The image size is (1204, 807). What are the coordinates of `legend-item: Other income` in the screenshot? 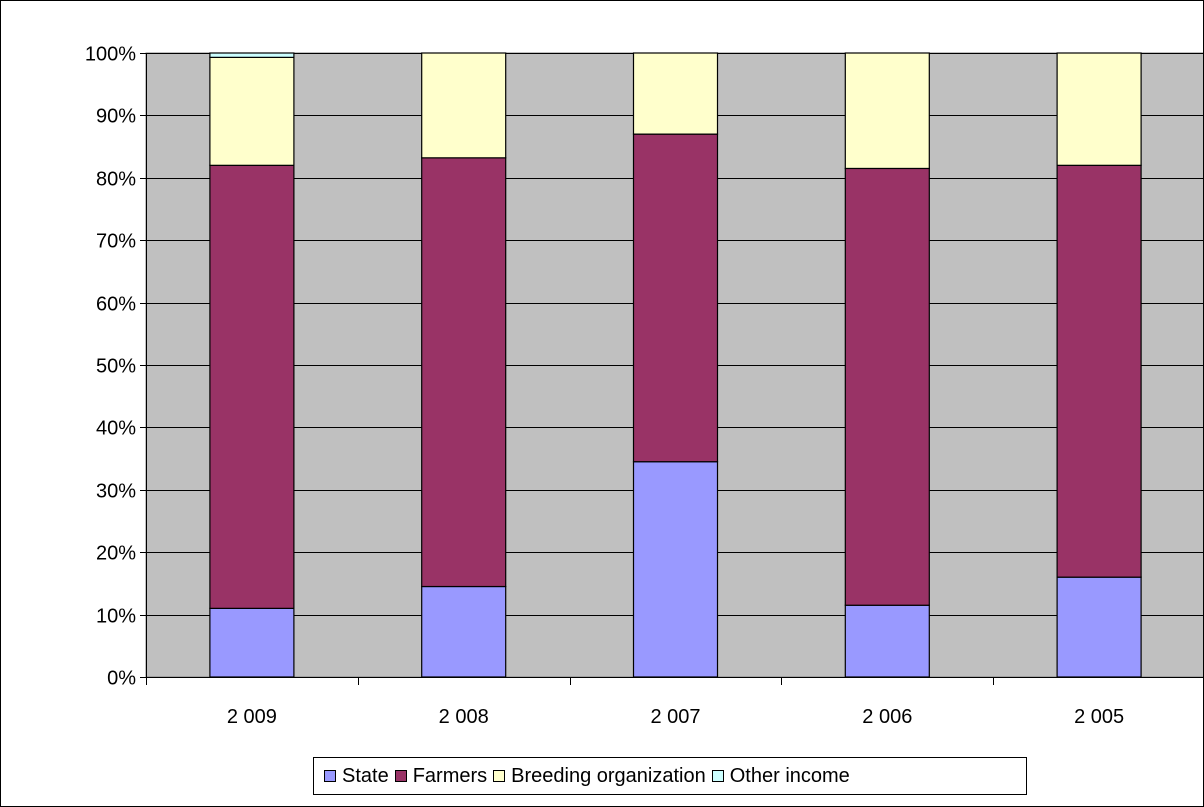 It's located at (780, 776).